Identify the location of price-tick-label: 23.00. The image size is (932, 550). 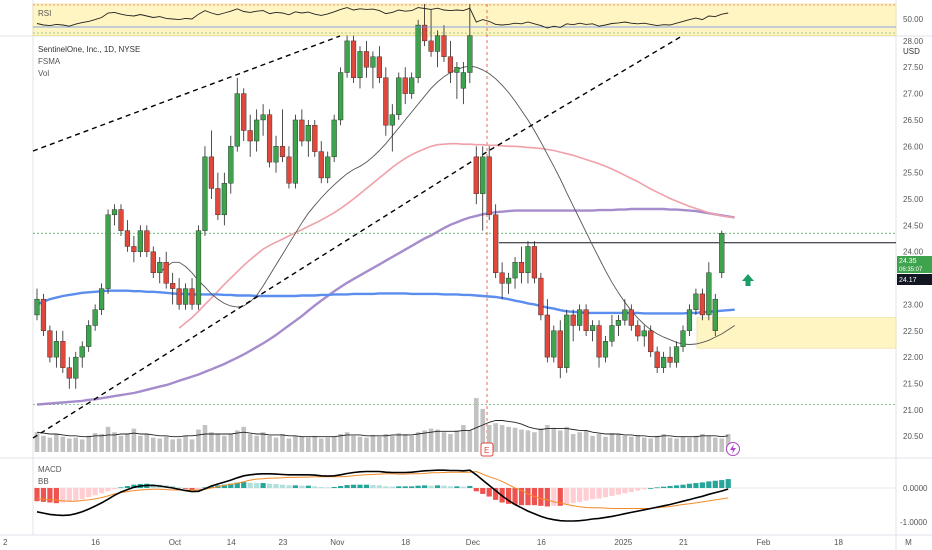
(913, 304).